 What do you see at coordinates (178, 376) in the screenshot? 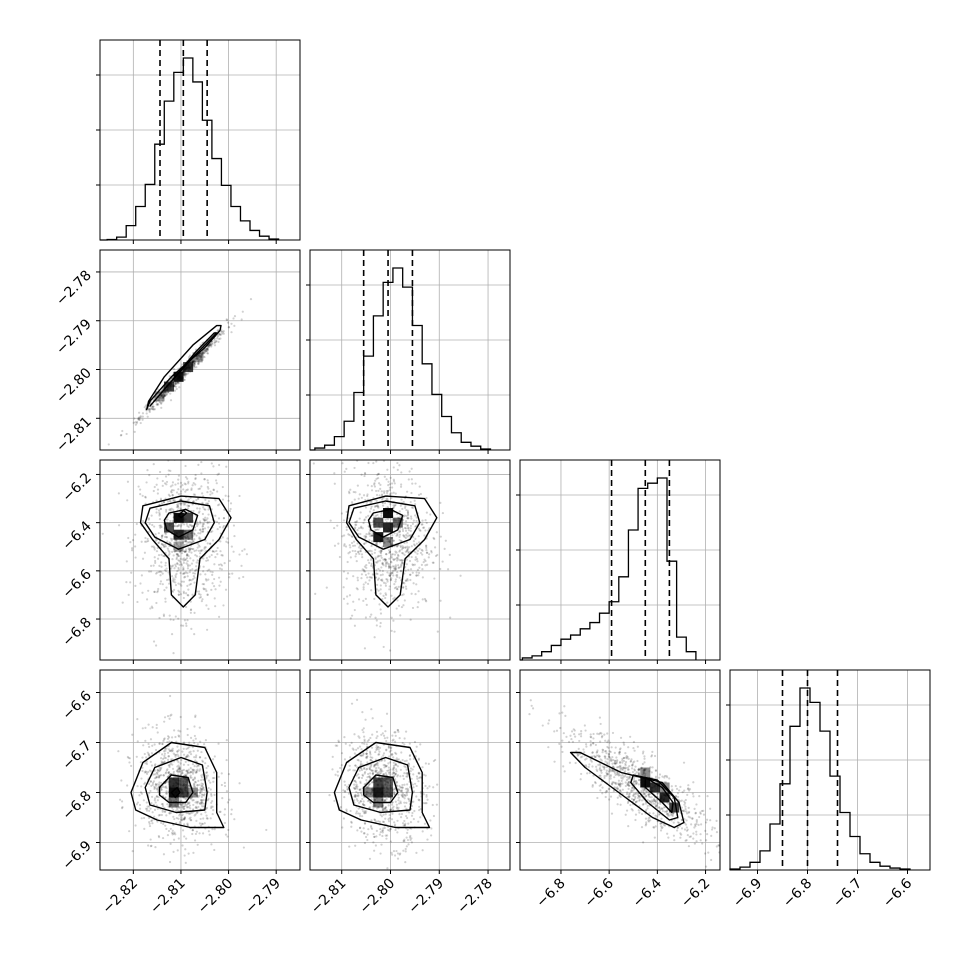
I see `density-cell` at bounding box center [178, 376].